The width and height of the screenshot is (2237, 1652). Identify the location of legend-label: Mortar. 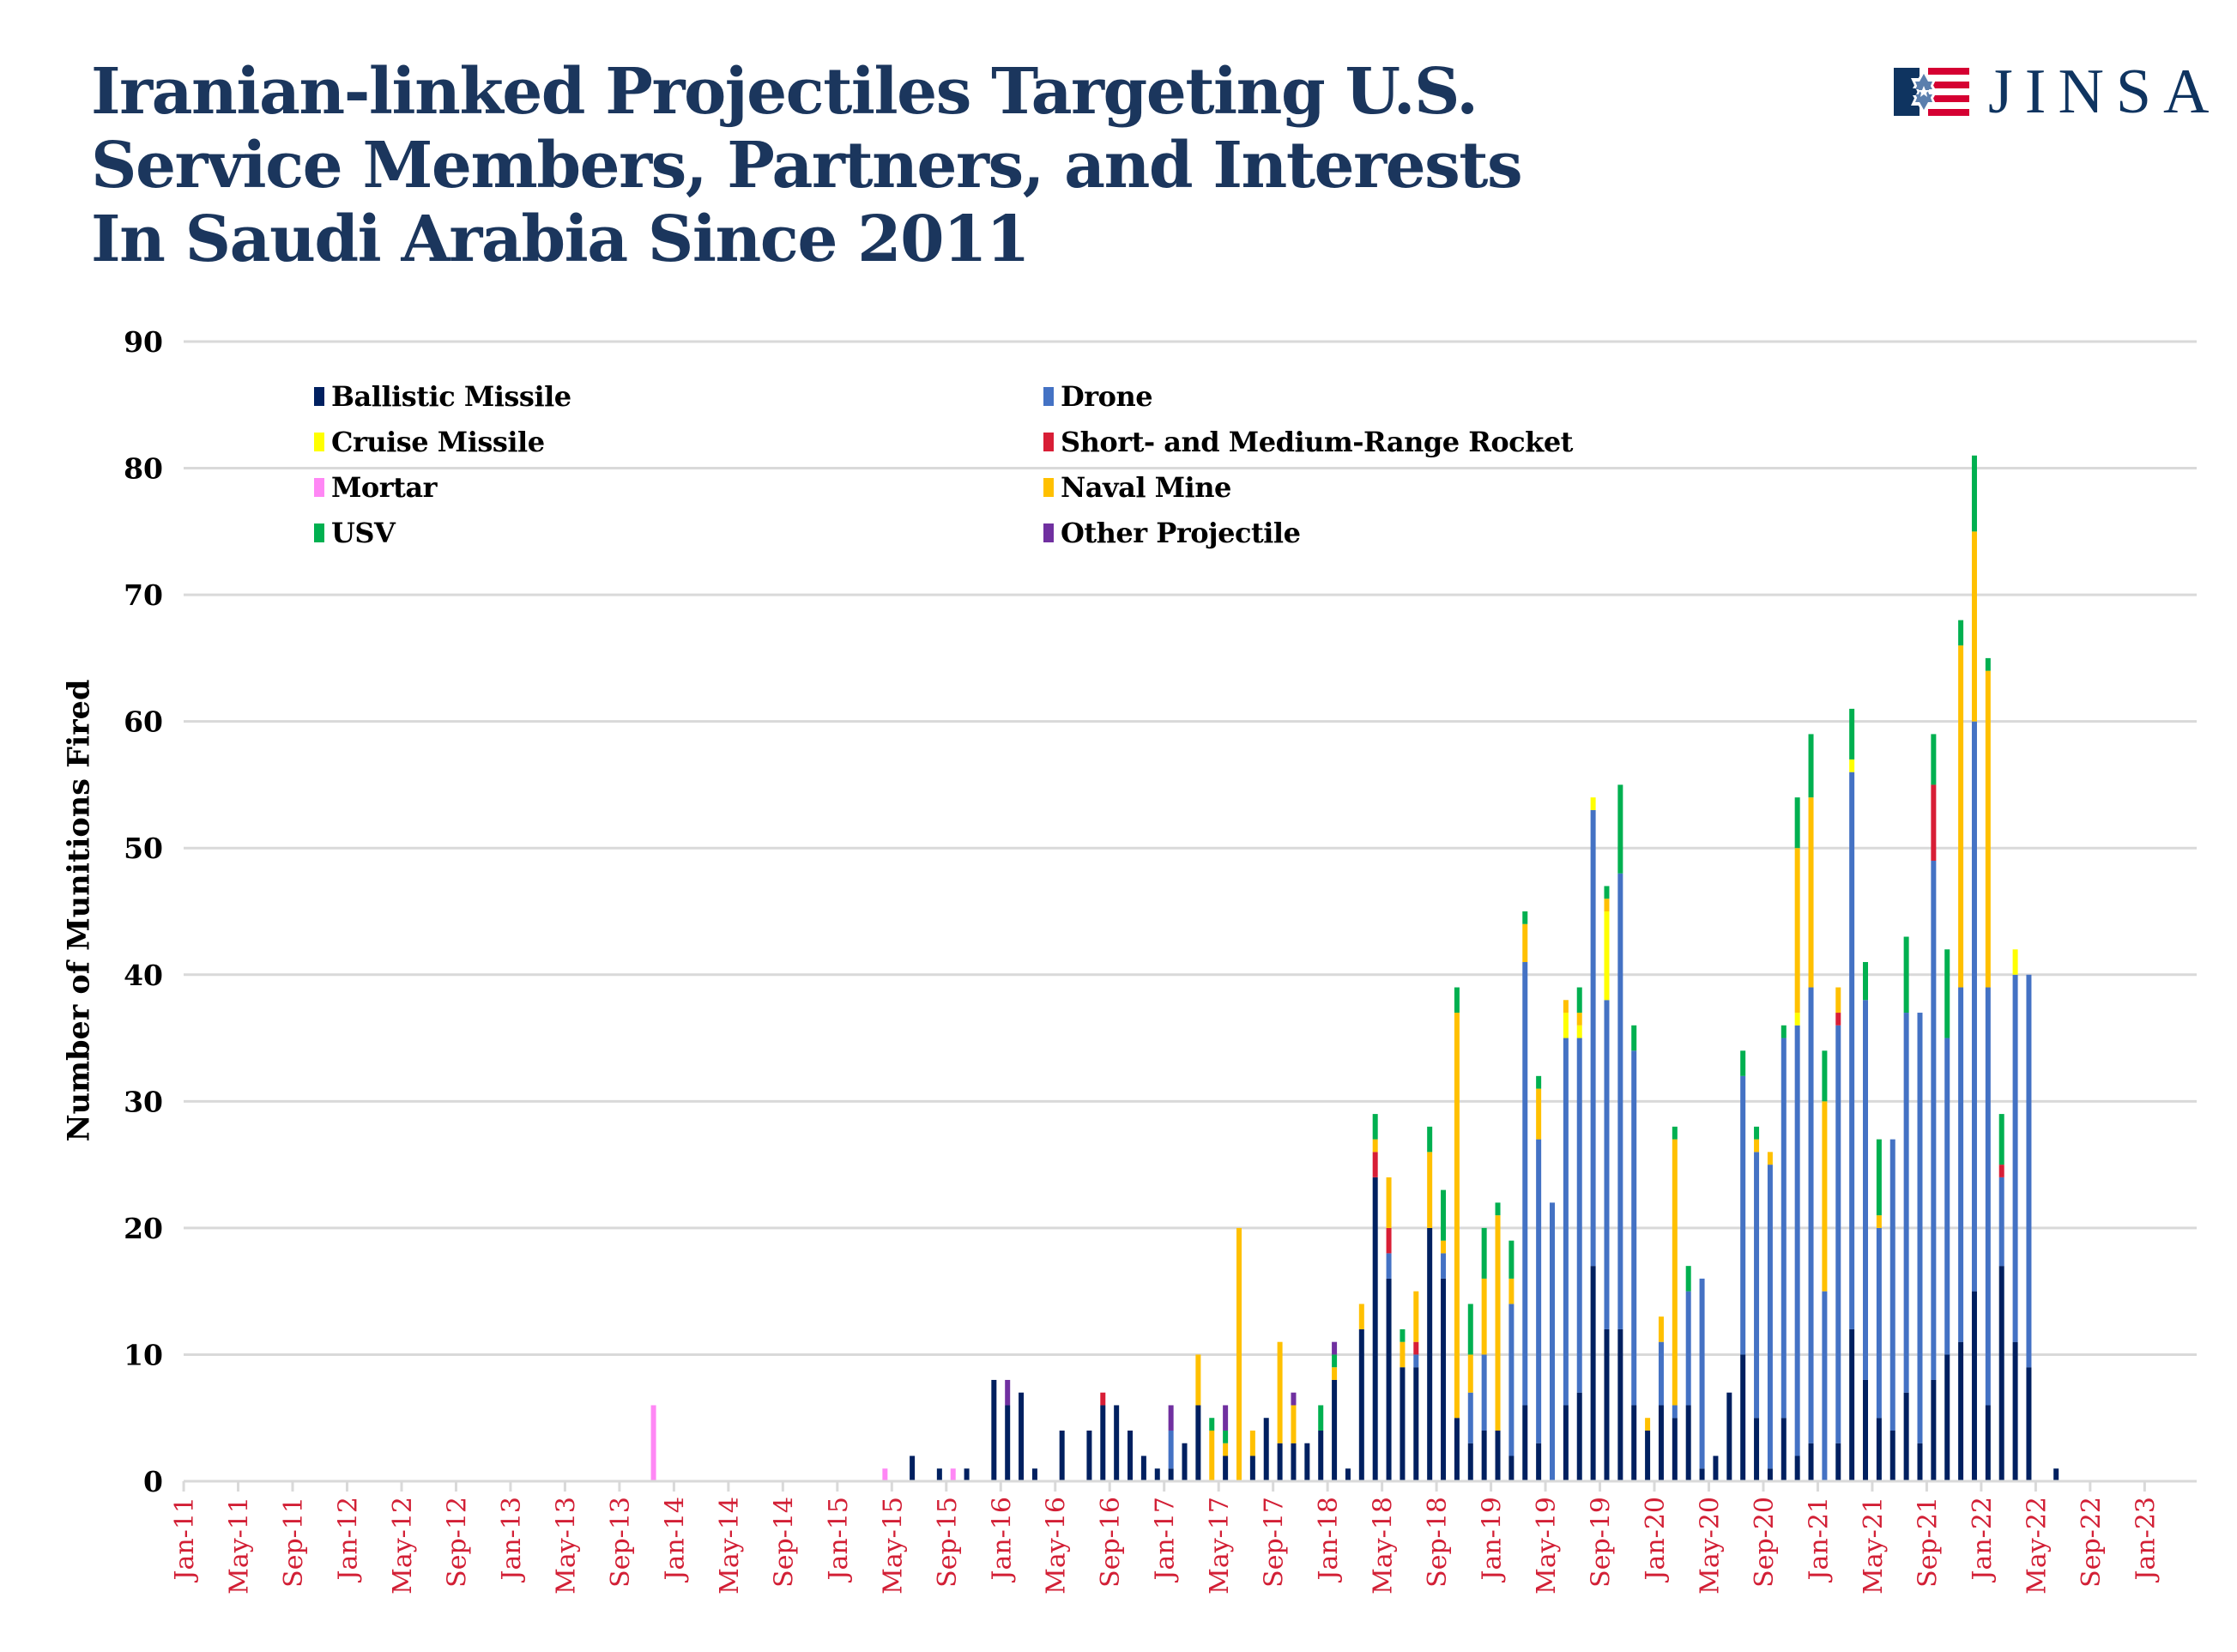
(384, 487).